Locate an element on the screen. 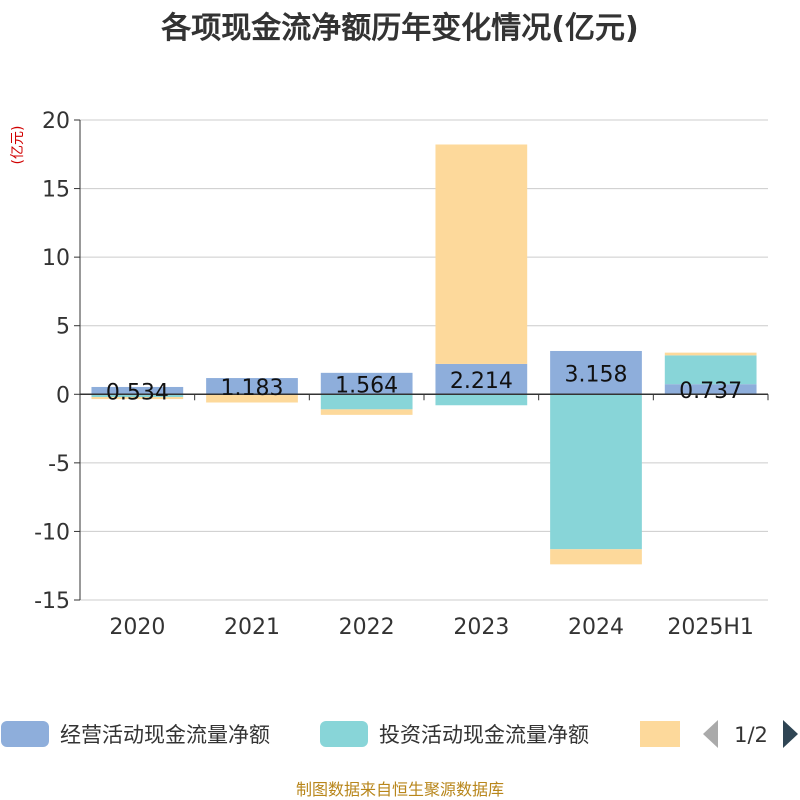 Image resolution: width=800 pixels, height=800 pixels. legend-label-operating: 经营活动现金流量净额 is located at coordinates (165, 735).